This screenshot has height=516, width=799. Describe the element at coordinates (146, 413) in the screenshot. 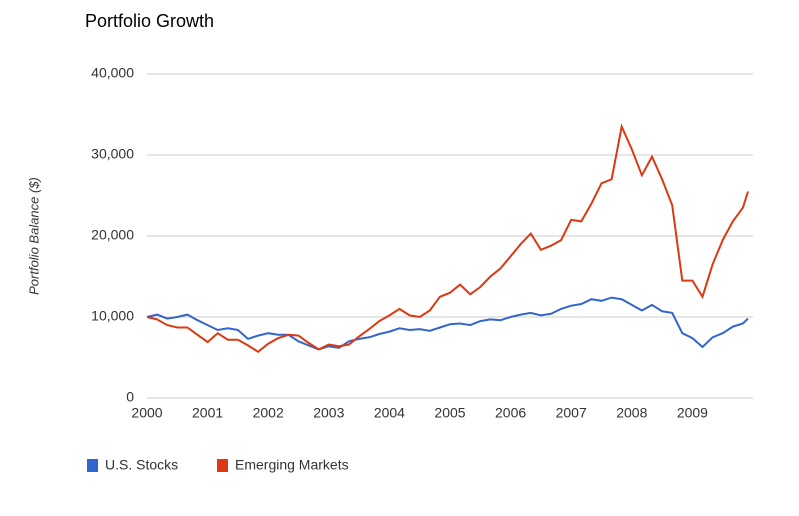

I see `x-tick-label: 2000` at that location.